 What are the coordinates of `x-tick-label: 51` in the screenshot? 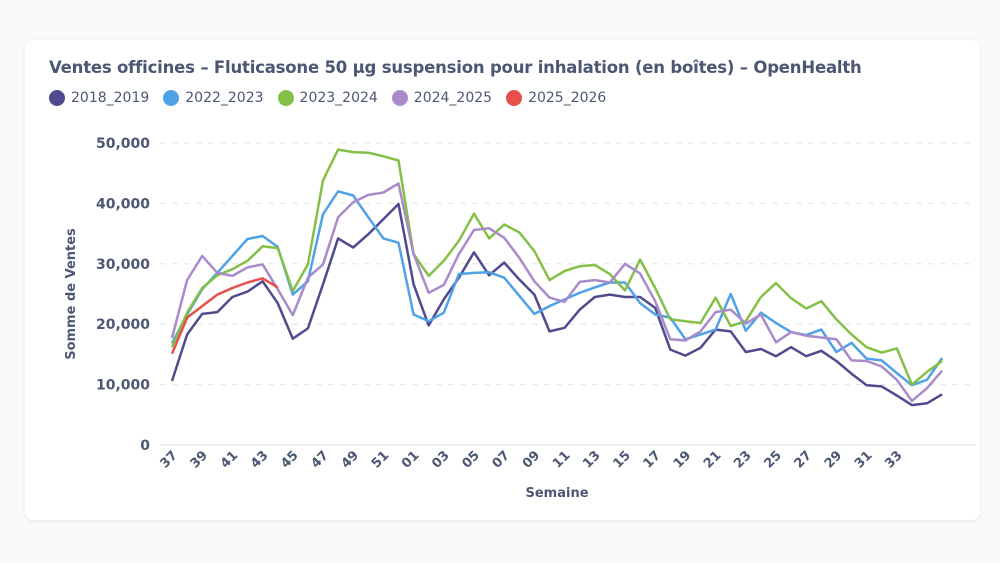 It's located at (380, 459).